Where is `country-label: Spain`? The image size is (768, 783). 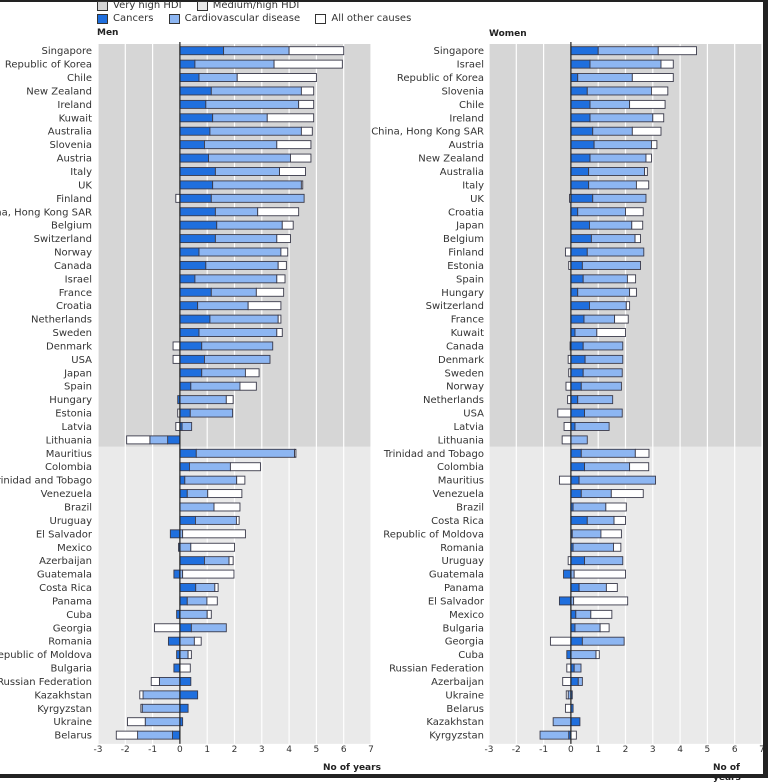 country-label: Spain is located at coordinates (78, 387).